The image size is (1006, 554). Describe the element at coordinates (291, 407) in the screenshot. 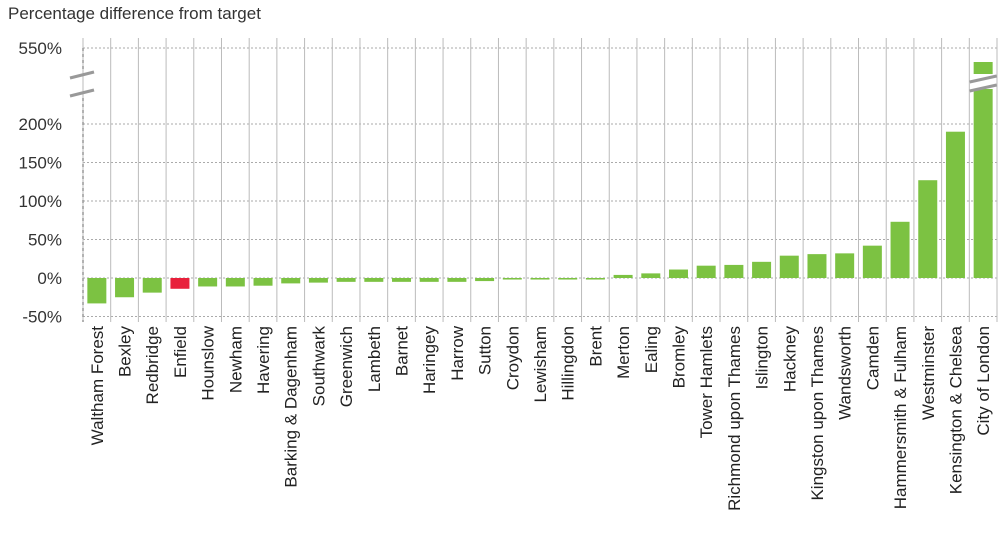

I see `category-label: Barking & Dagenham` at that location.